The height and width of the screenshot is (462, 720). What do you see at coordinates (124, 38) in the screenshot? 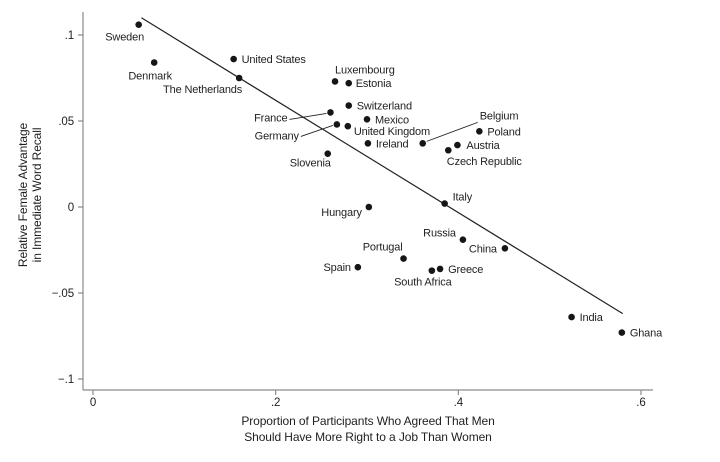
I see `point-label-sweden: Sweden` at bounding box center [124, 38].